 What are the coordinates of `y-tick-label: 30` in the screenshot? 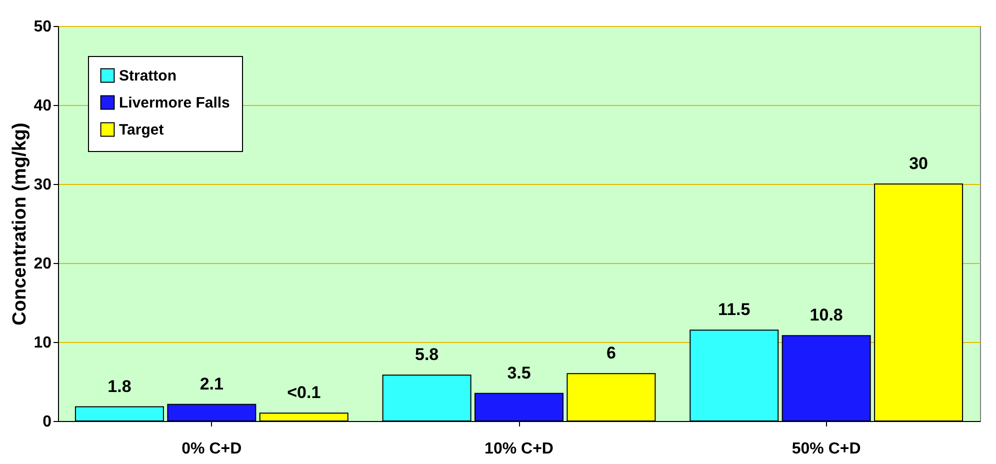 It's located at (43, 185).